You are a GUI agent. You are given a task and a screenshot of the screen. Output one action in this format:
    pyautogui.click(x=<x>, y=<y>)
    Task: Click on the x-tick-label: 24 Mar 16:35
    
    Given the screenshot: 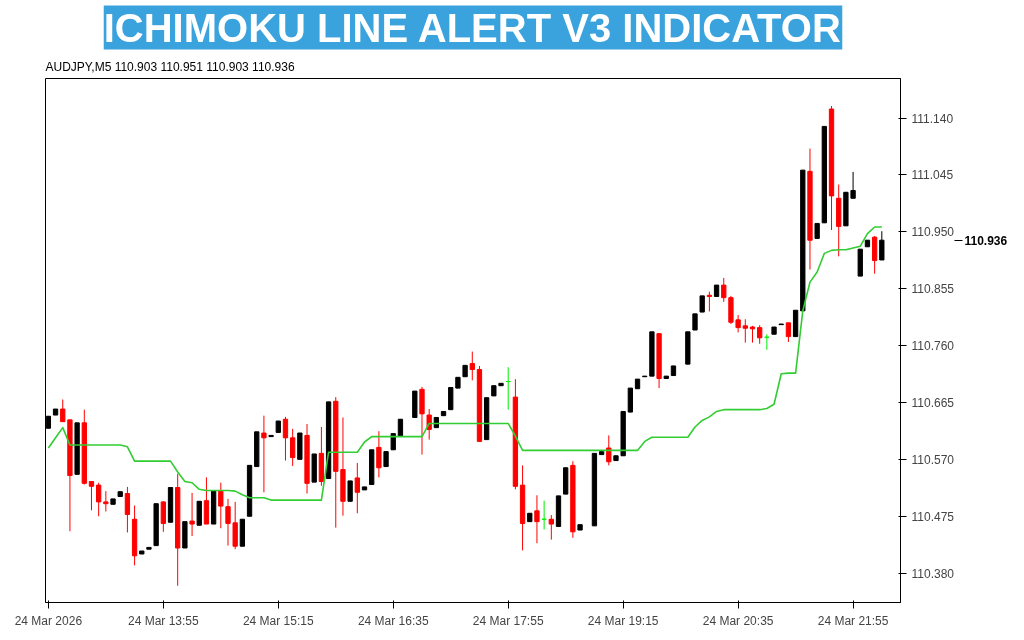 What is the action you would take?
    pyautogui.click(x=393, y=620)
    